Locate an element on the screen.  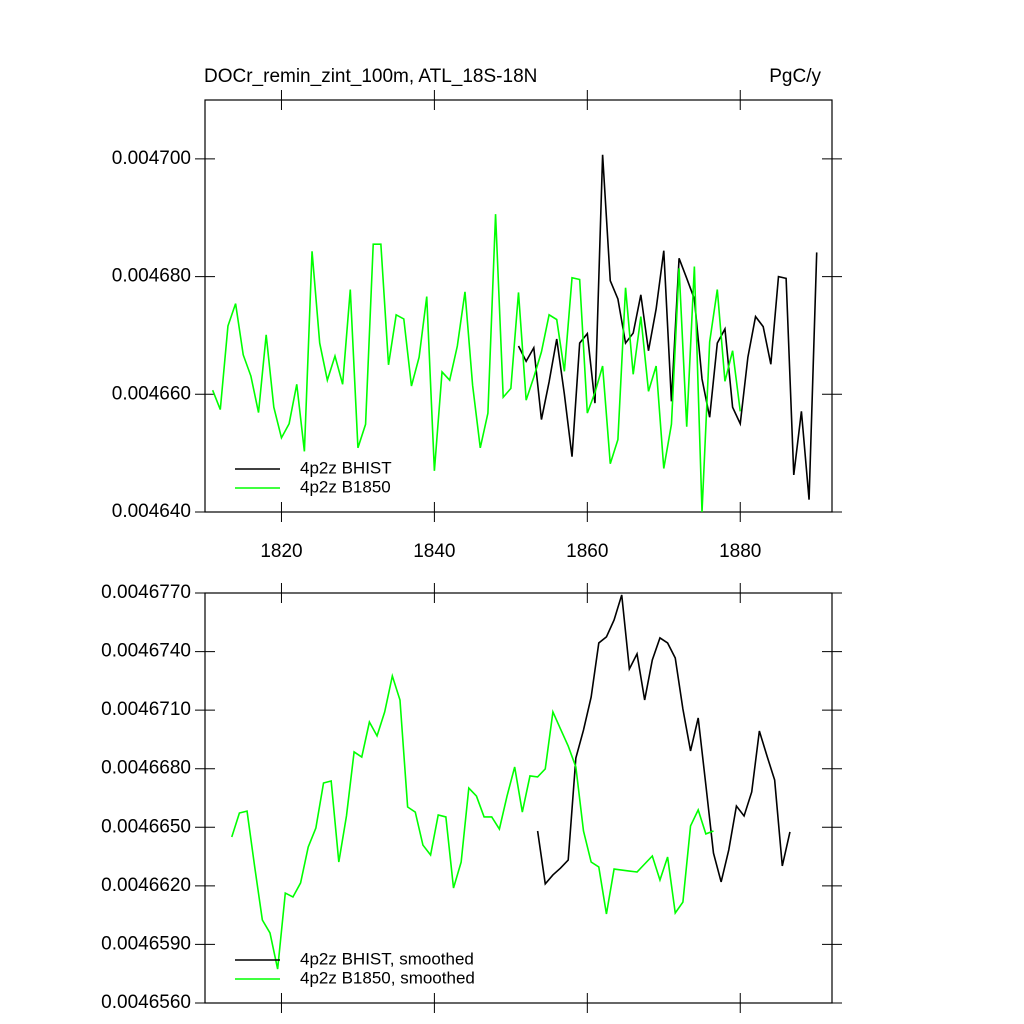
x-tick-label: 1820 is located at coordinates (281, 551).